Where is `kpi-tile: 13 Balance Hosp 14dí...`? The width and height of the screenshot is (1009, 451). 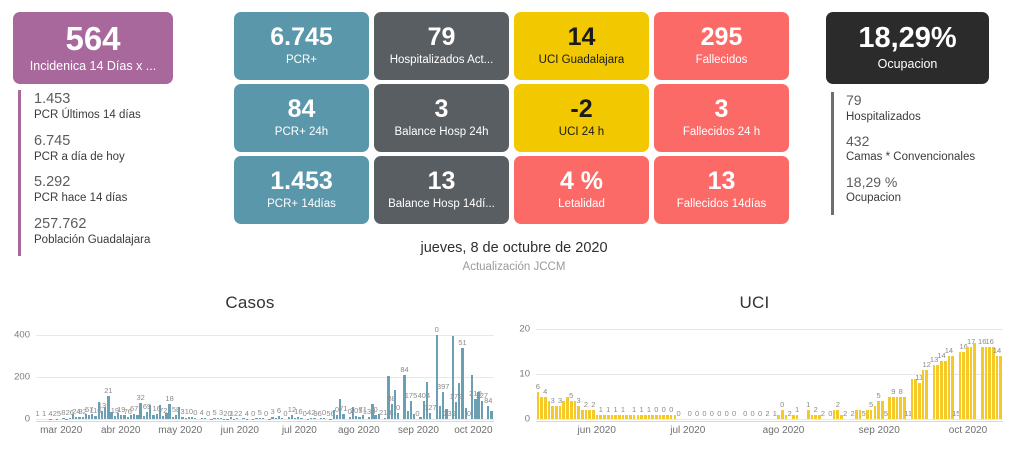
kpi-tile: 13 Balance Hosp 14dí... is located at coordinates (441, 190).